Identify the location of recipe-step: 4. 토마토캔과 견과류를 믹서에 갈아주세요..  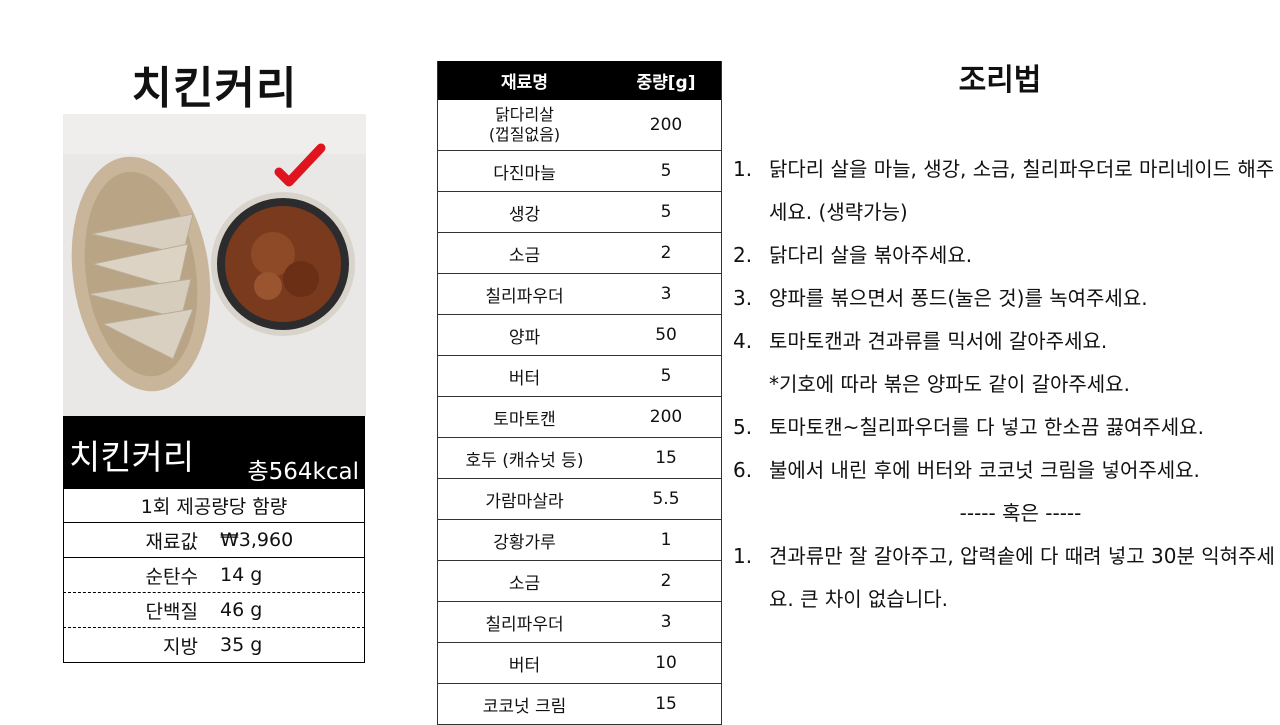
(920, 341).